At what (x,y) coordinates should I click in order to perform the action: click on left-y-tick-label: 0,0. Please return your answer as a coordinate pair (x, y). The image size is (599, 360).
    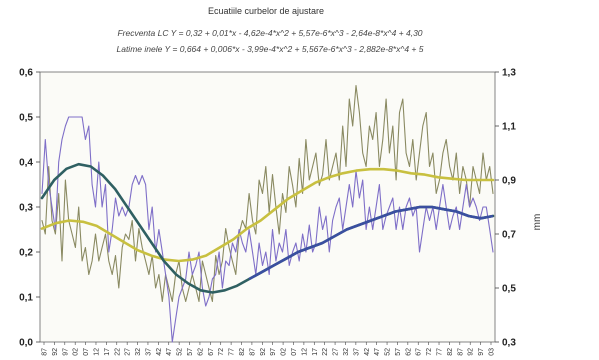
    Looking at the image, I should click on (26, 343).